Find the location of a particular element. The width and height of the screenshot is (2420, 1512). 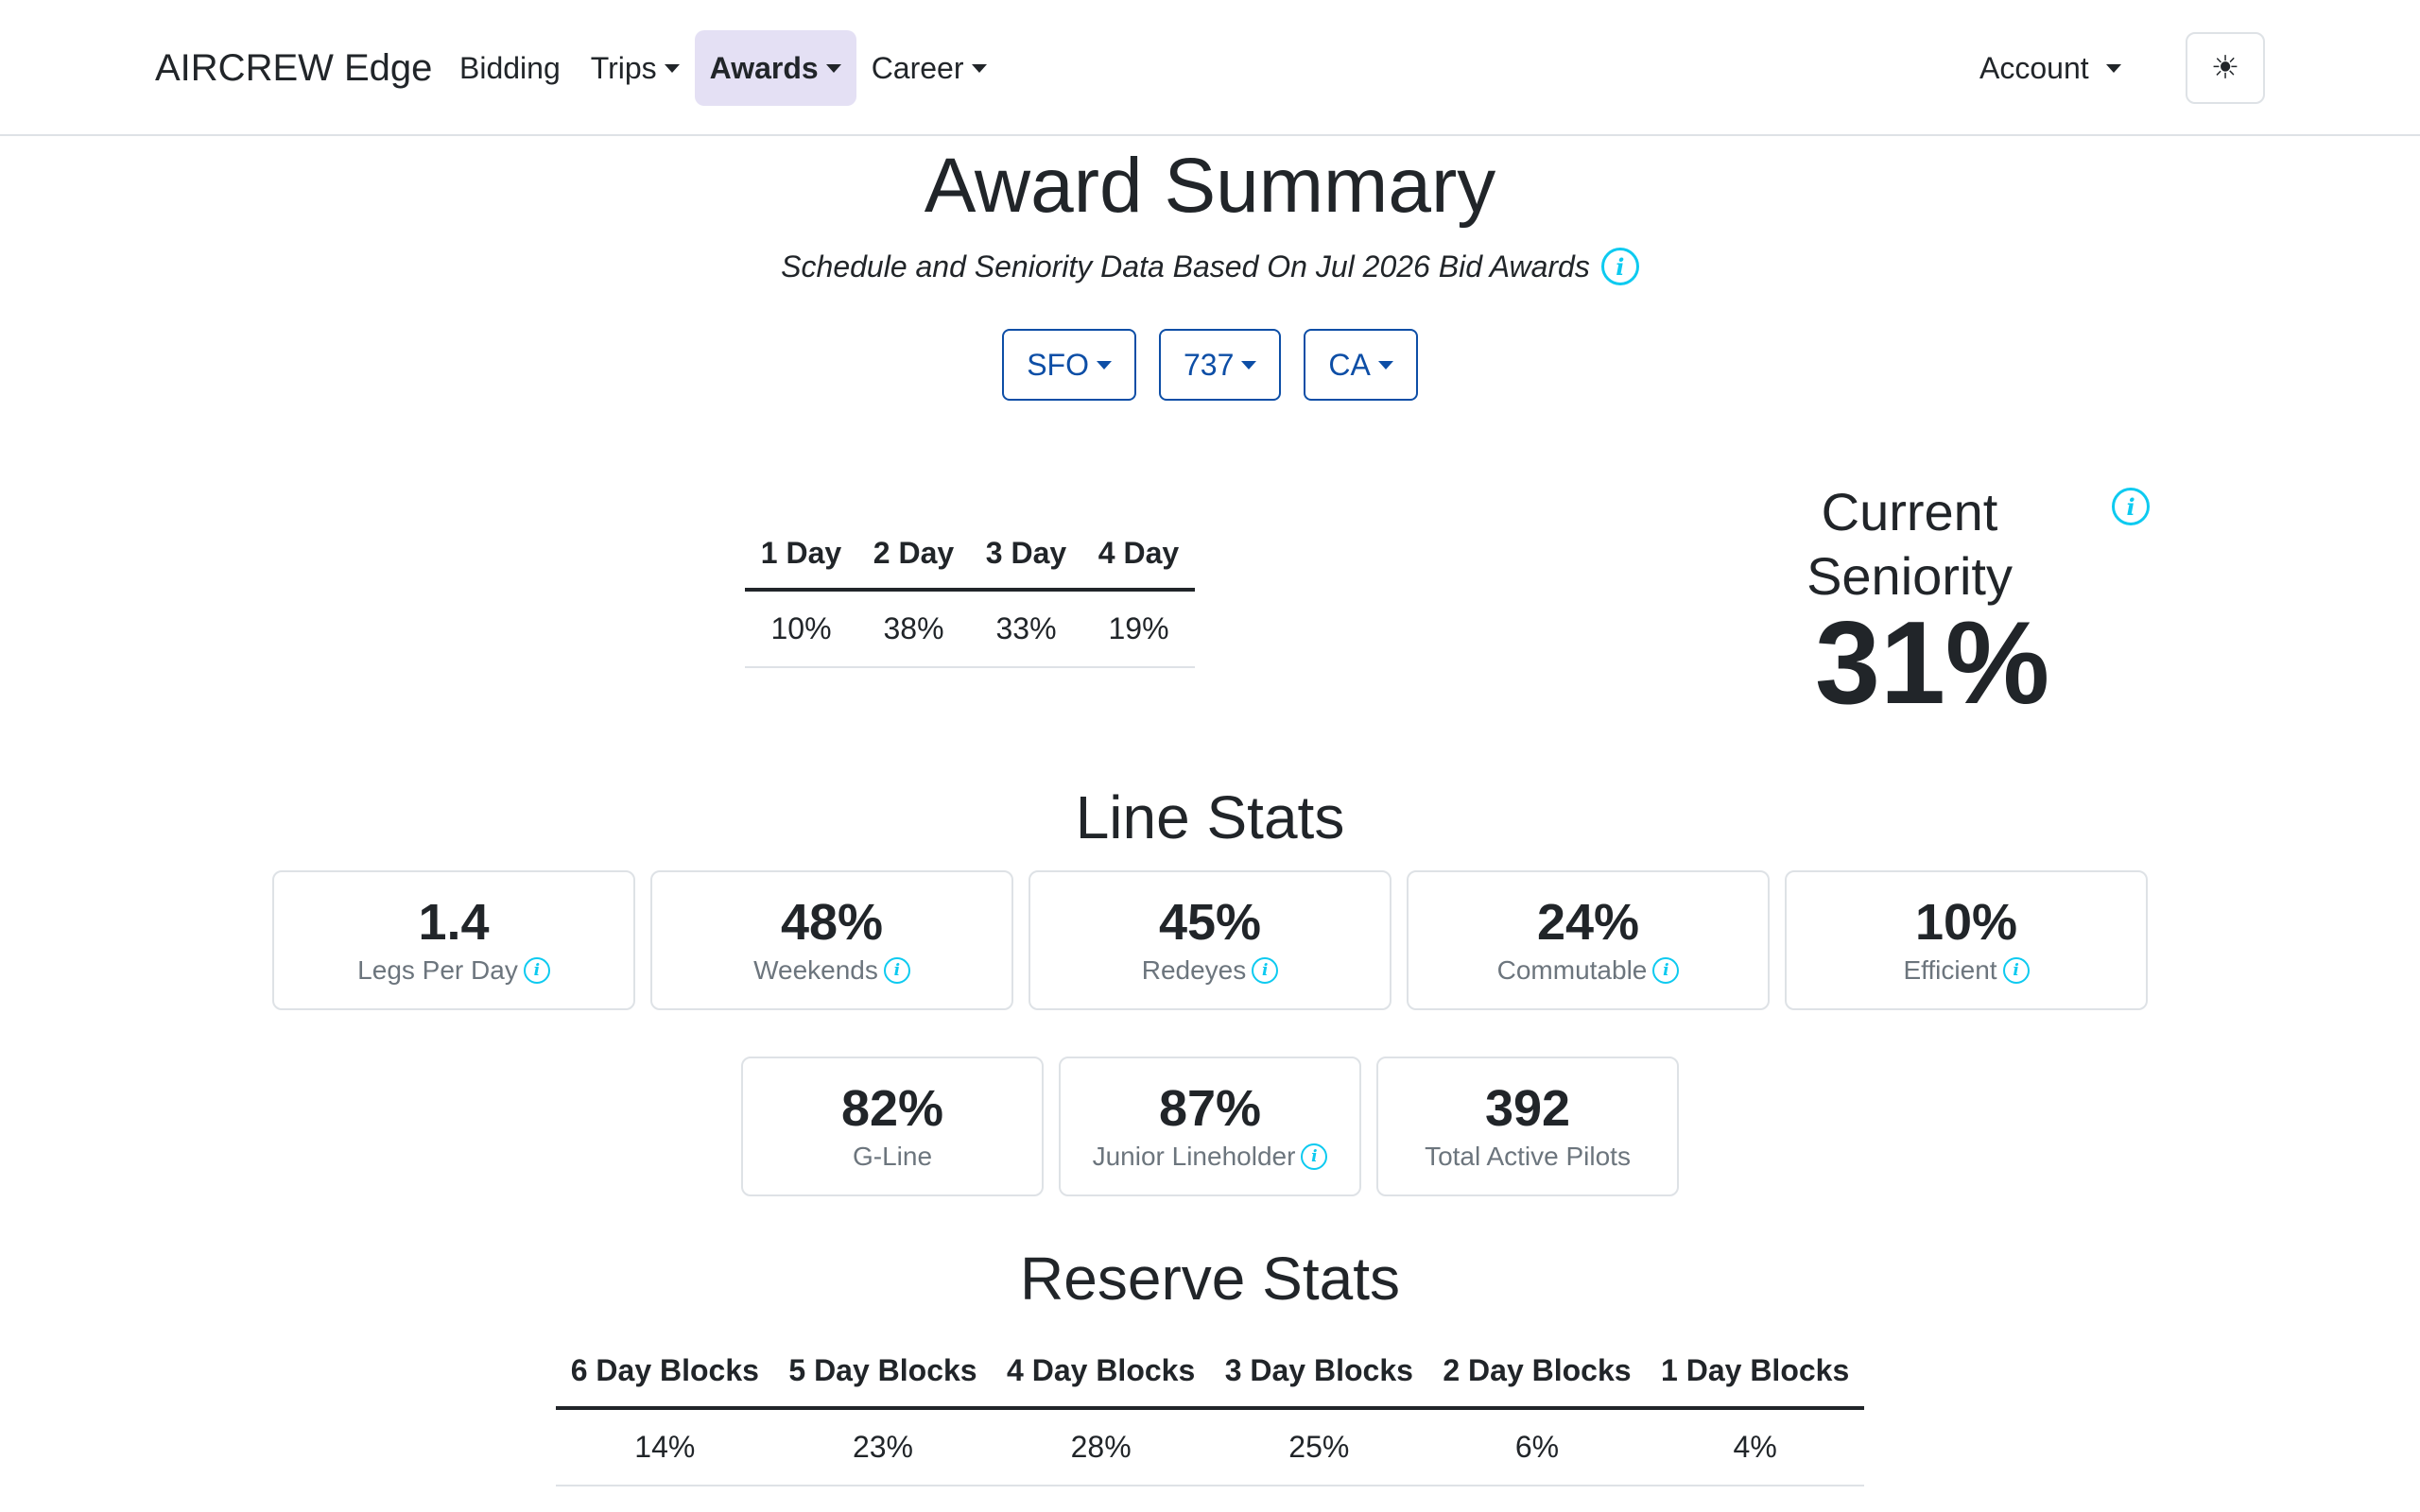

stat-label-text: Weekends is located at coordinates (815, 970).